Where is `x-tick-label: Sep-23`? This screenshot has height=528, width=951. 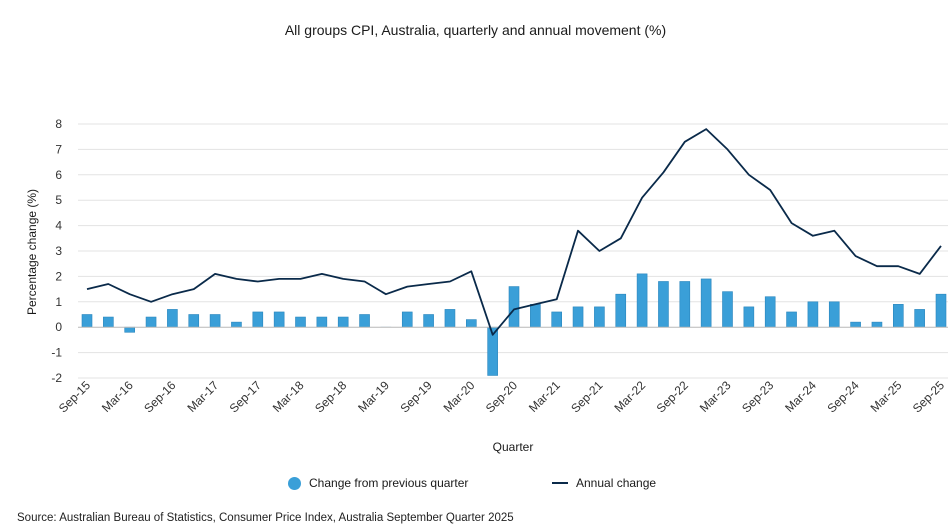 x-tick-label: Sep-23 is located at coordinates (757, 396).